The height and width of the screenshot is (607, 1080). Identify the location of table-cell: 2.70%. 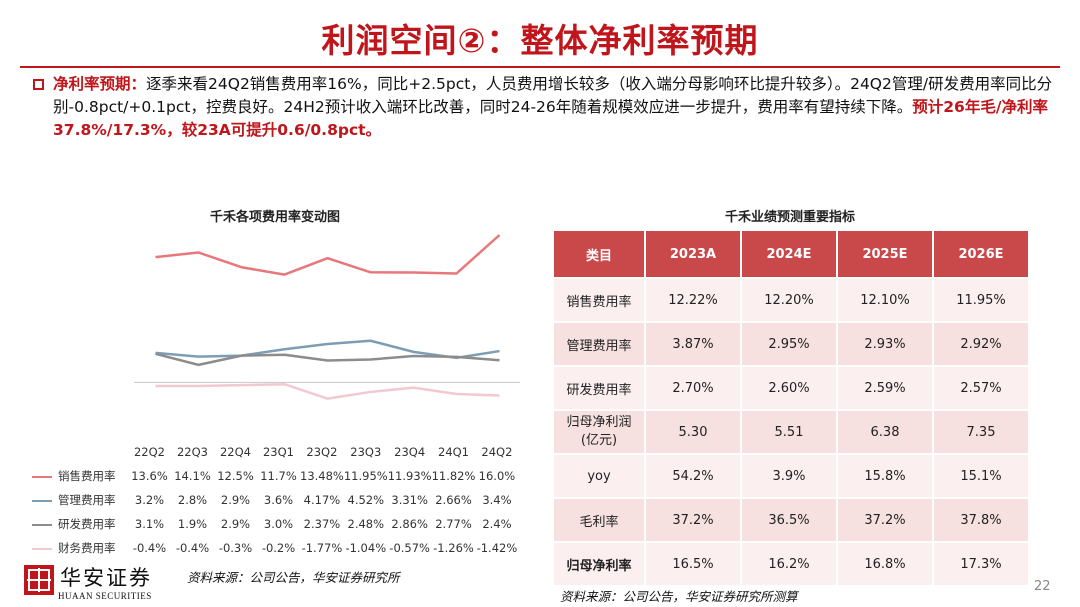
(693, 388).